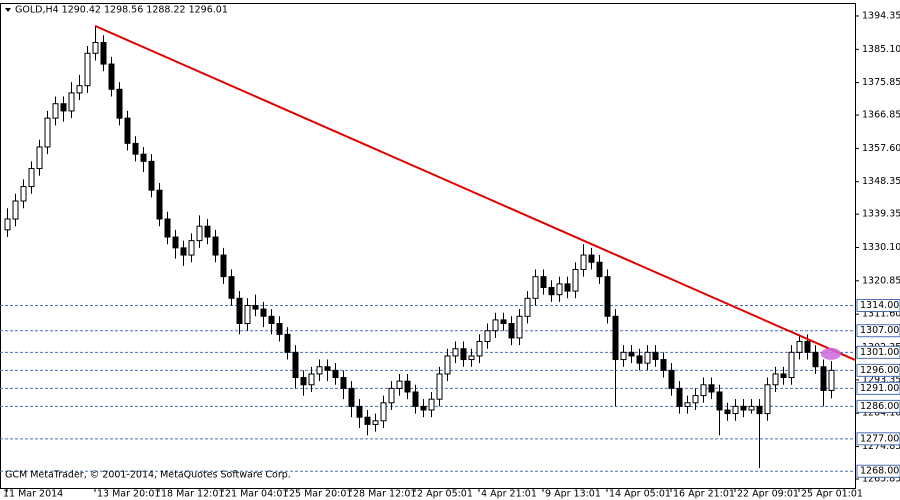 The height and width of the screenshot is (500, 900). I want to click on menu-icon, so click(8, 10).